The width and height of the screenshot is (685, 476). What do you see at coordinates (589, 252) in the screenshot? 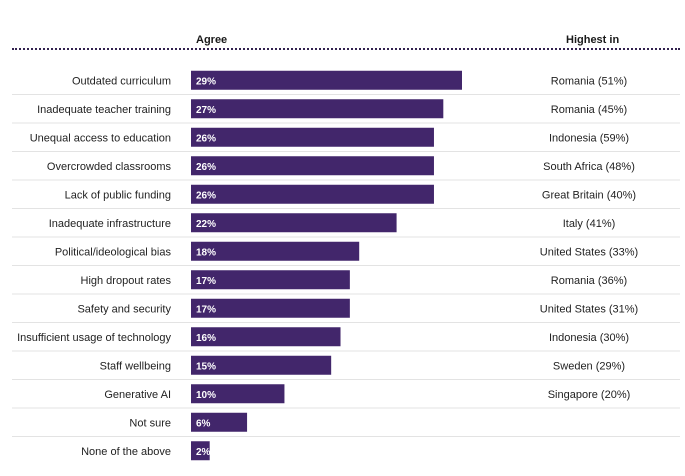
I see `highest-in-label: United States (33%)` at bounding box center [589, 252].